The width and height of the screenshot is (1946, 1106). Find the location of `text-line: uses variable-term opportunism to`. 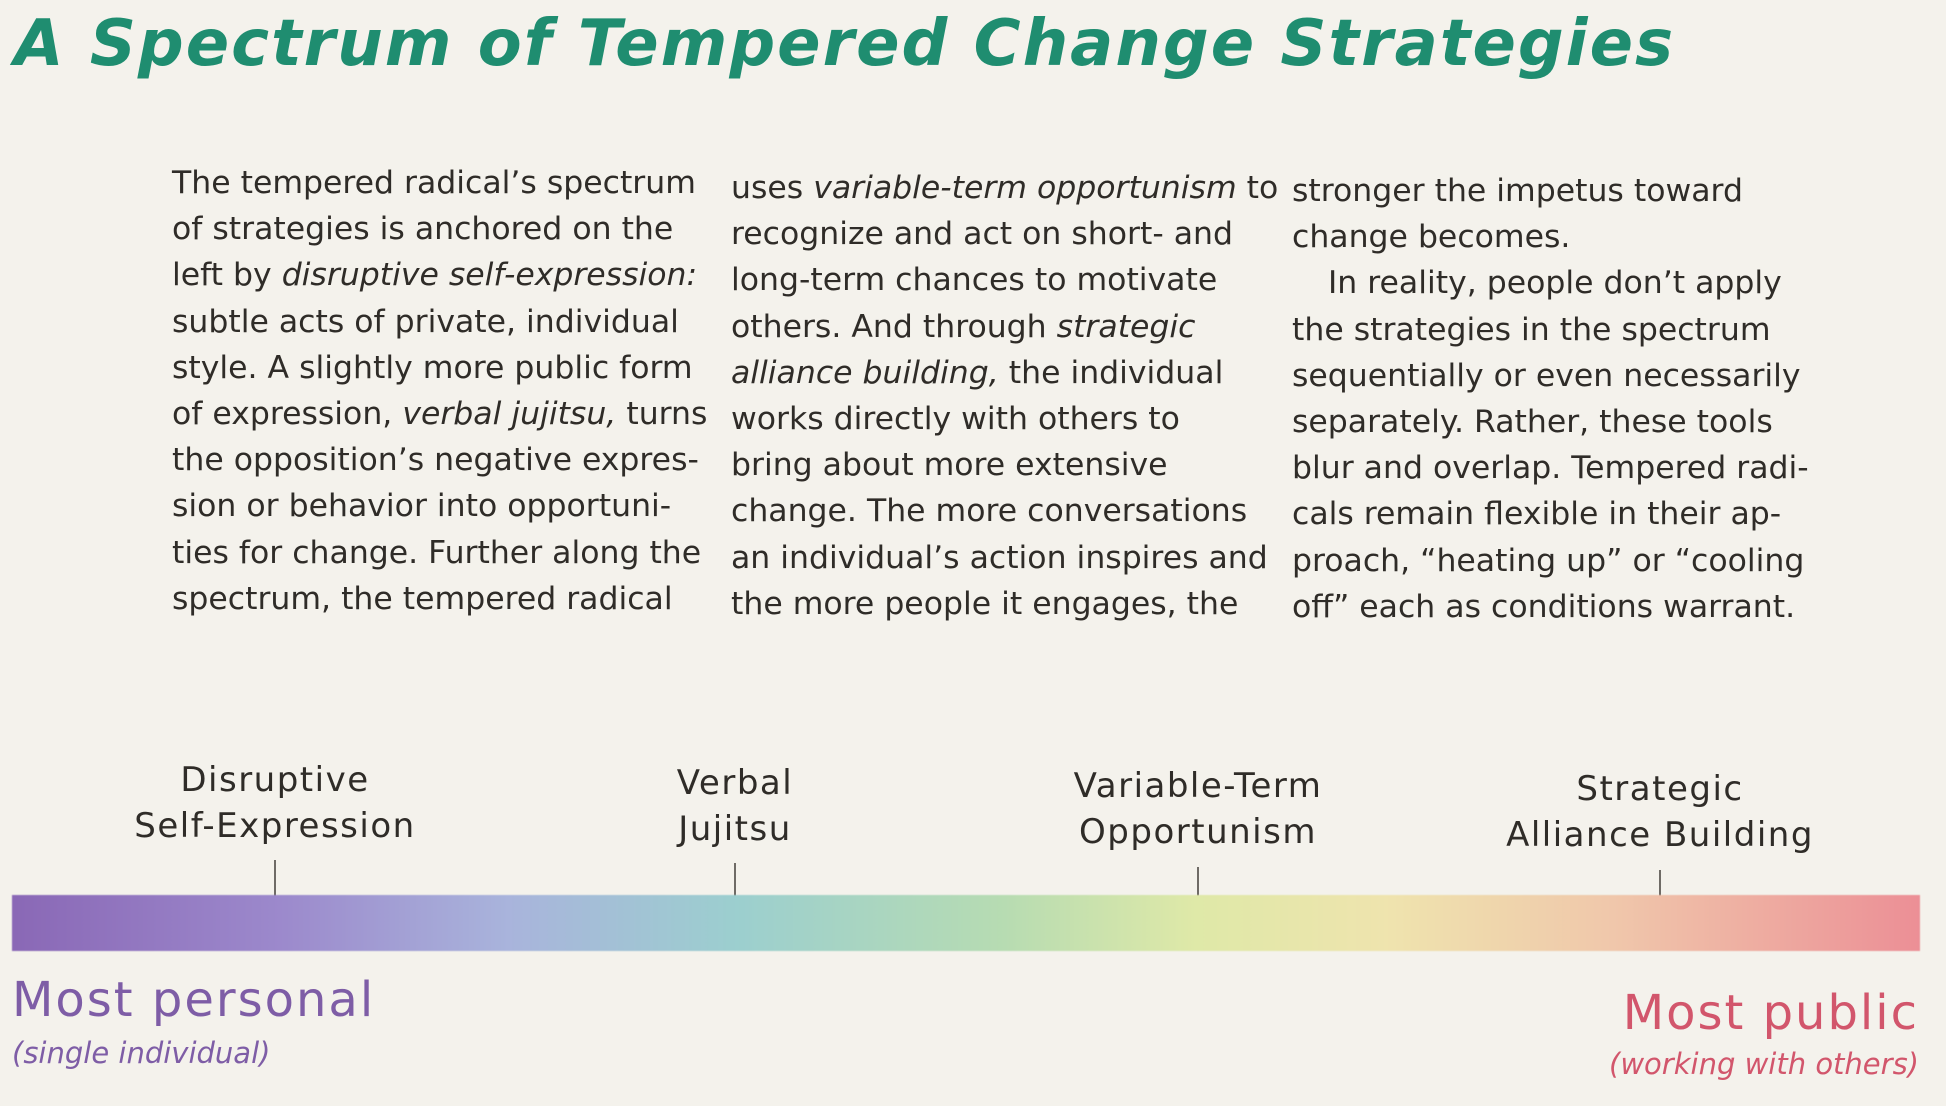

text-line: uses variable-term opportunism to is located at coordinates (1005, 188).